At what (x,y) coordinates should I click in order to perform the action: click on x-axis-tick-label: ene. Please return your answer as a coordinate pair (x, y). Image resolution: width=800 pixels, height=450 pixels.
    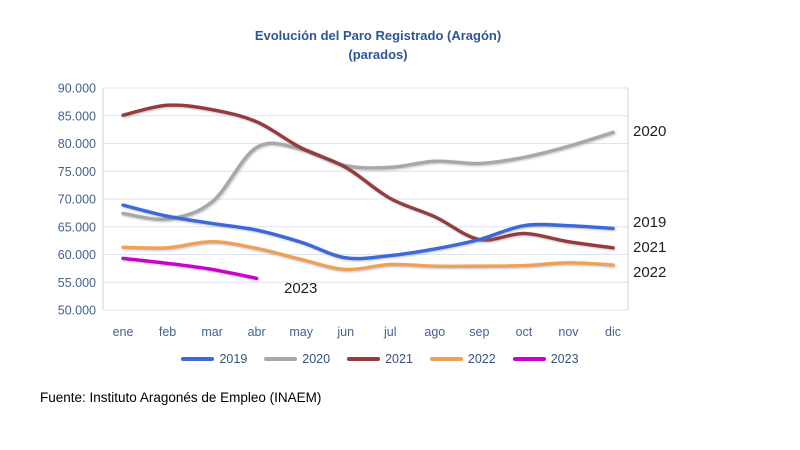
    Looking at the image, I should click on (123, 332).